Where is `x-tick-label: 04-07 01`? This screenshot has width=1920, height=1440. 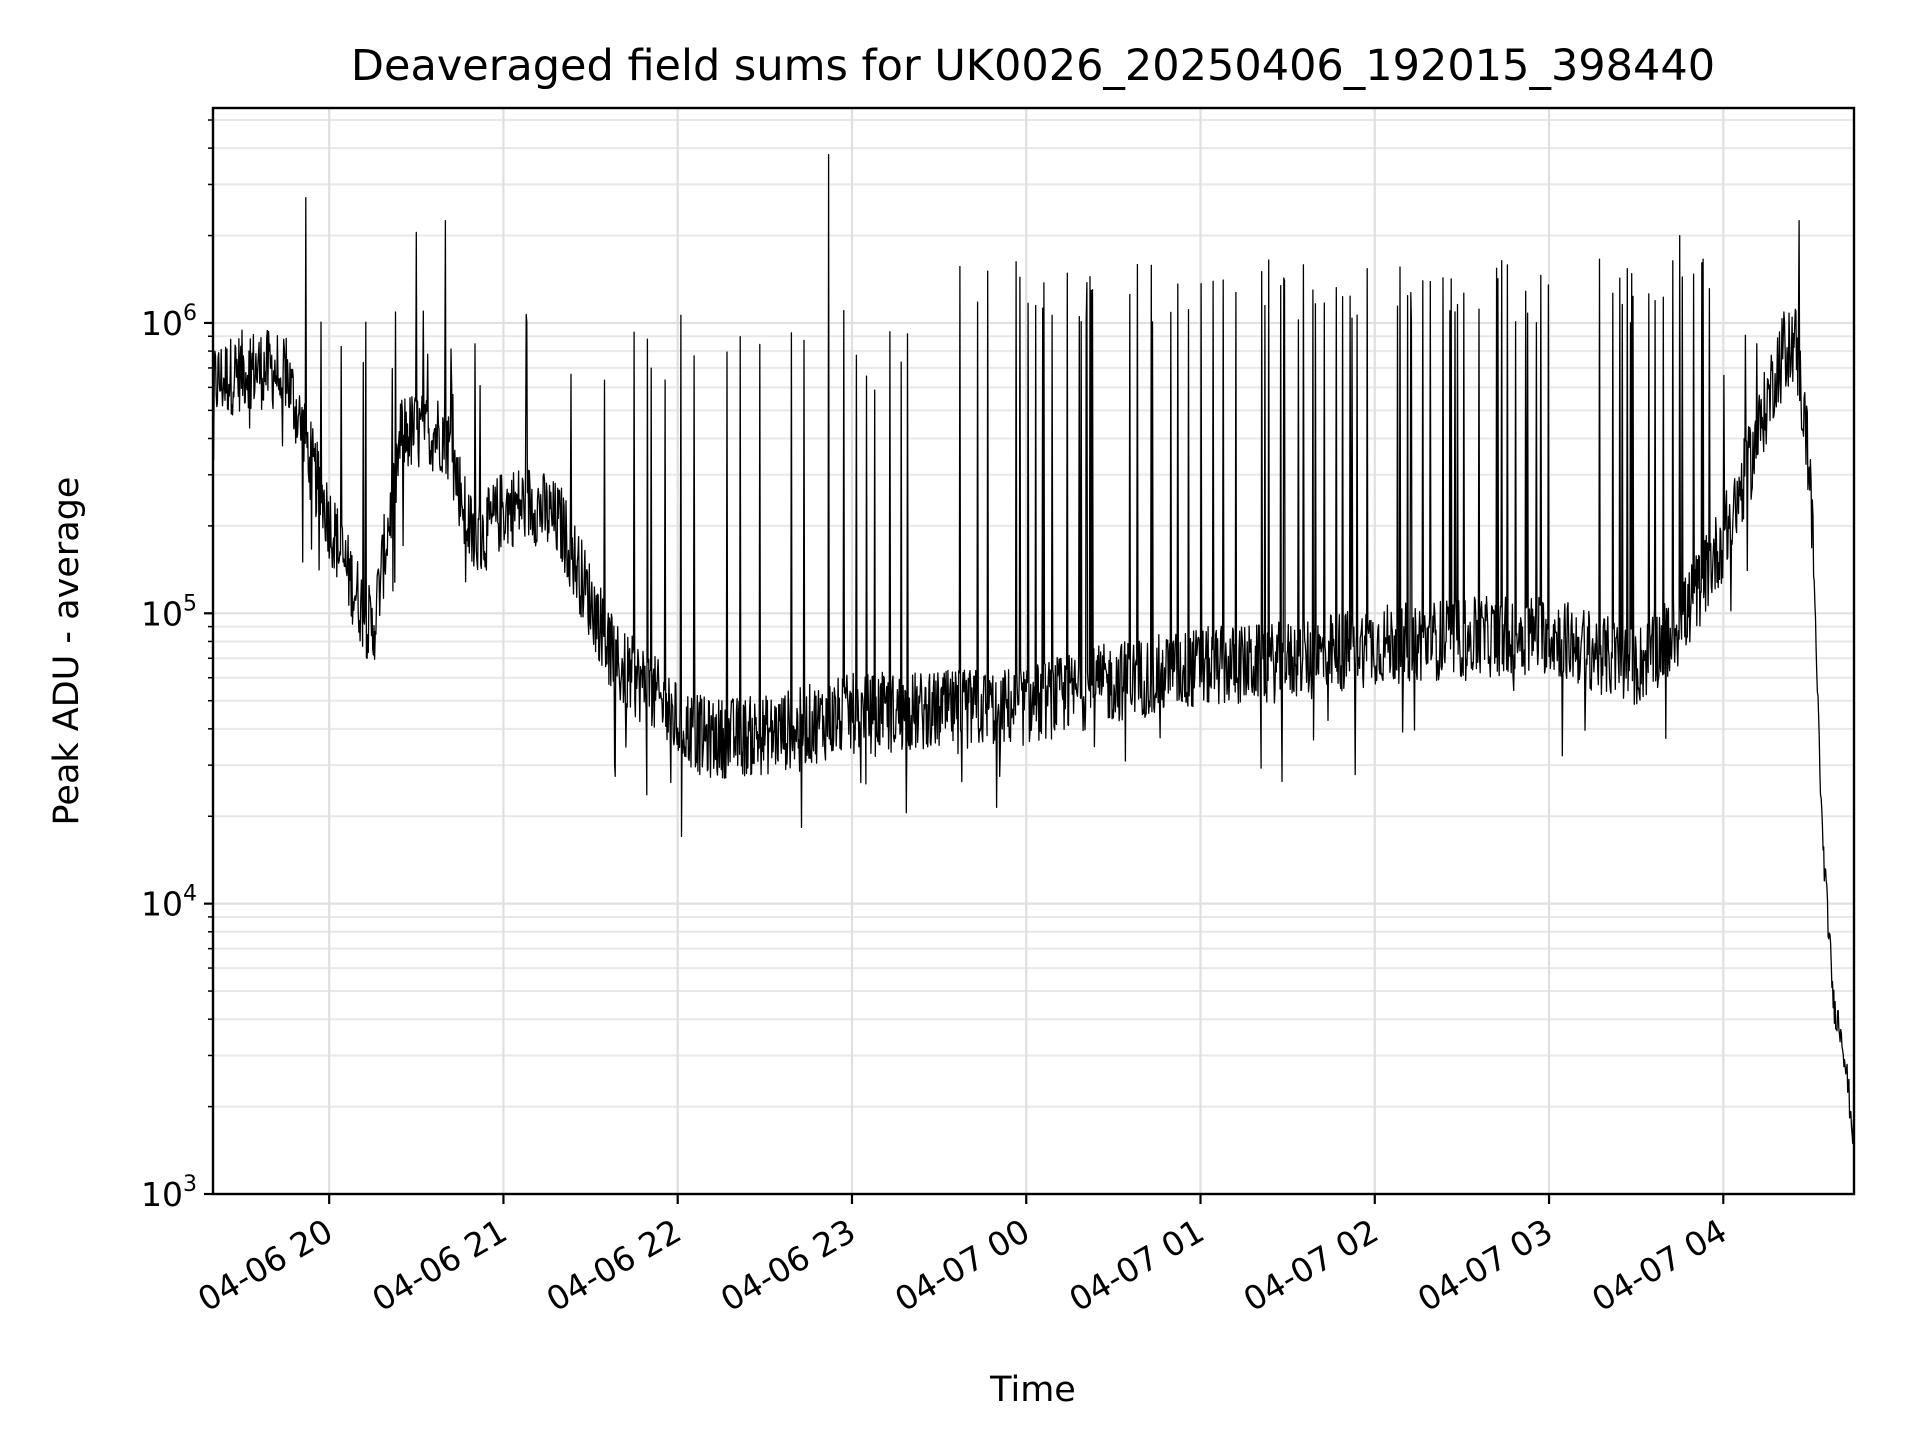 x-tick-label: 04-07 01 is located at coordinates (1137, 1265).